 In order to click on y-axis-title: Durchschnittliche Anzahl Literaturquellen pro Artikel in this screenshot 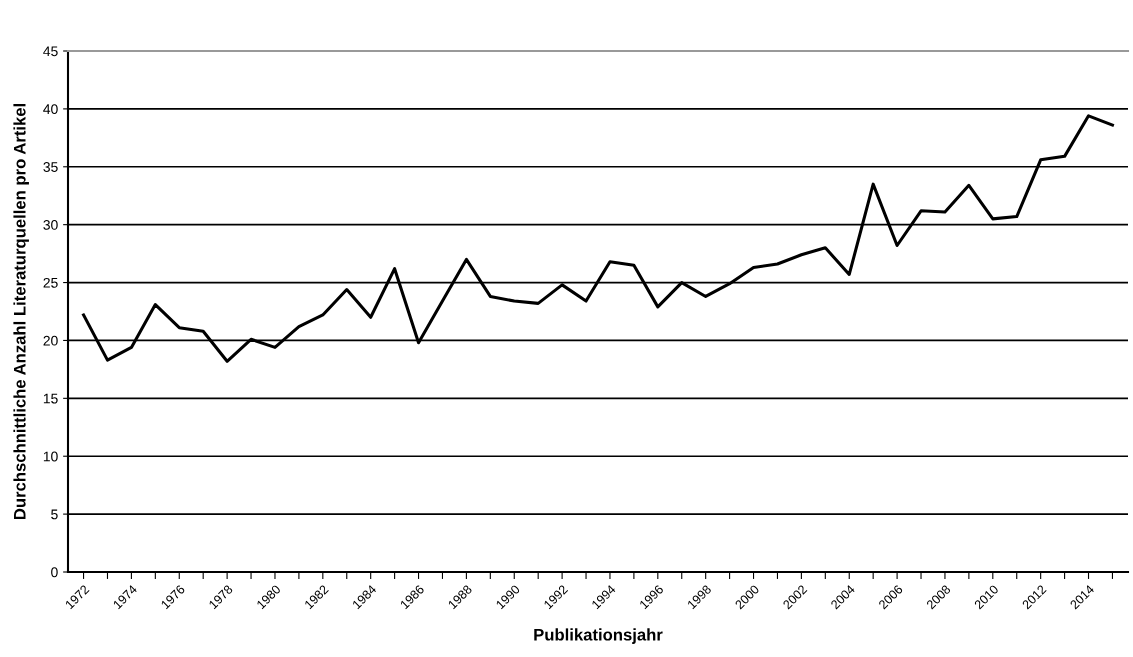, I will do `click(21, 312)`.